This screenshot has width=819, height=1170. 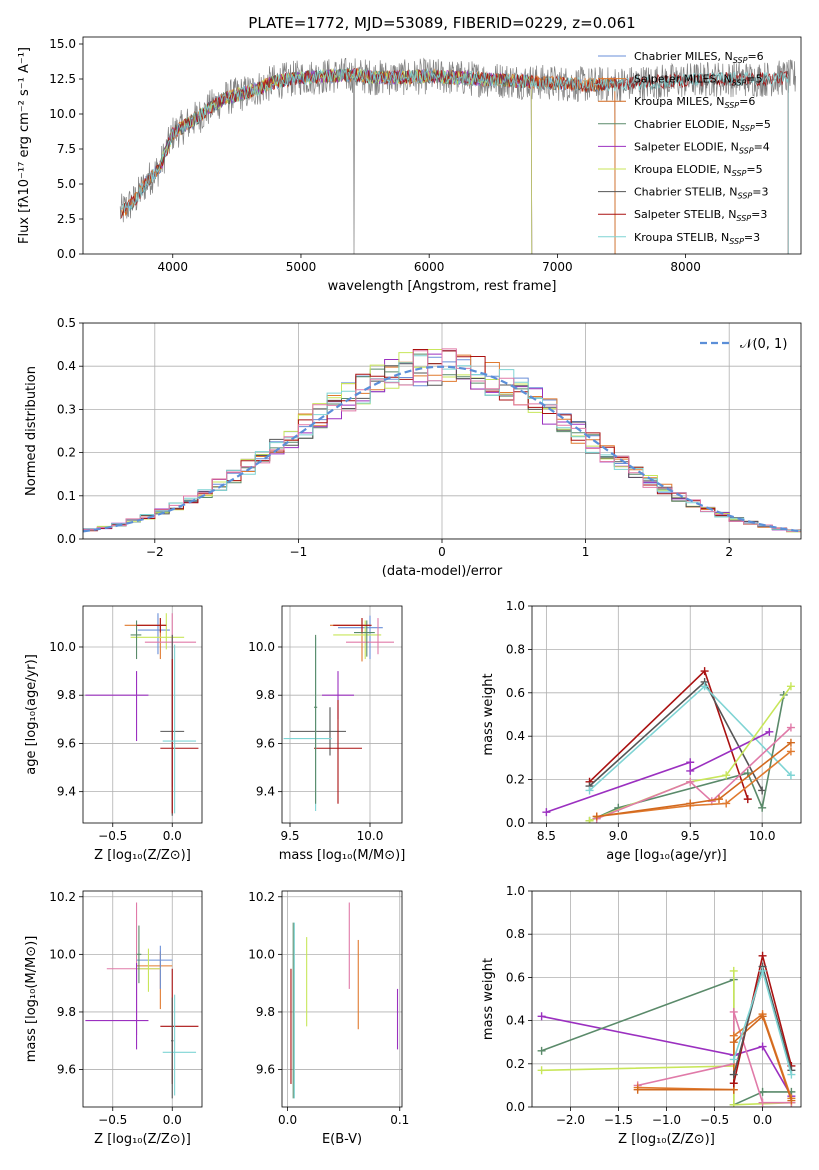 What do you see at coordinates (687, 124) in the screenshot?
I see `legend-label: Chabrier ELODIE, N` at bounding box center [687, 124].